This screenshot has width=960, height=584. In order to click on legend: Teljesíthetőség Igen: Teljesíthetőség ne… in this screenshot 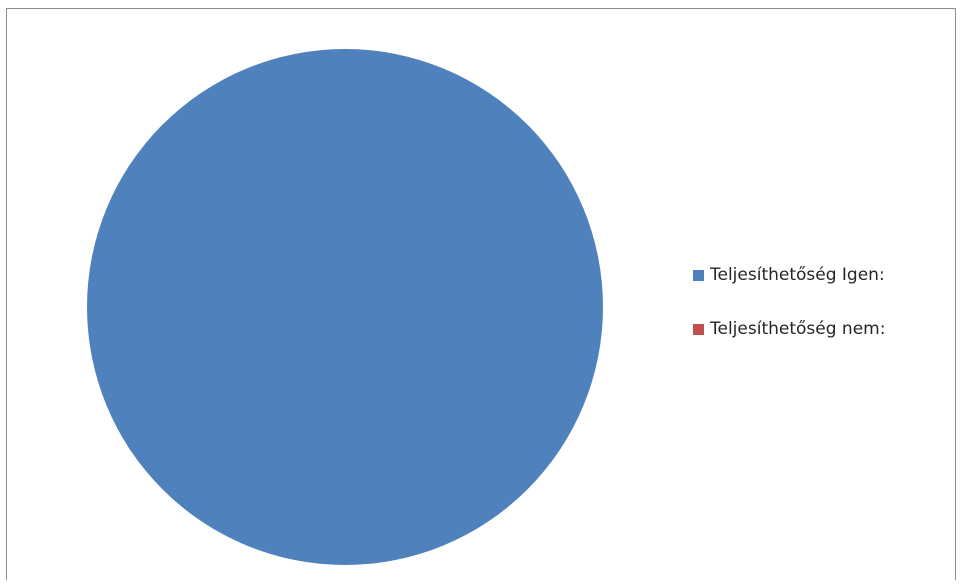, I will do `click(789, 317)`.